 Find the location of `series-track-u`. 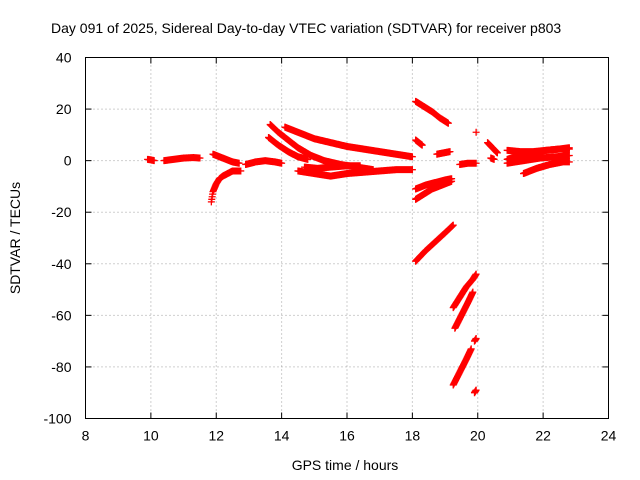

series-track-u is located at coordinates (464, 291).